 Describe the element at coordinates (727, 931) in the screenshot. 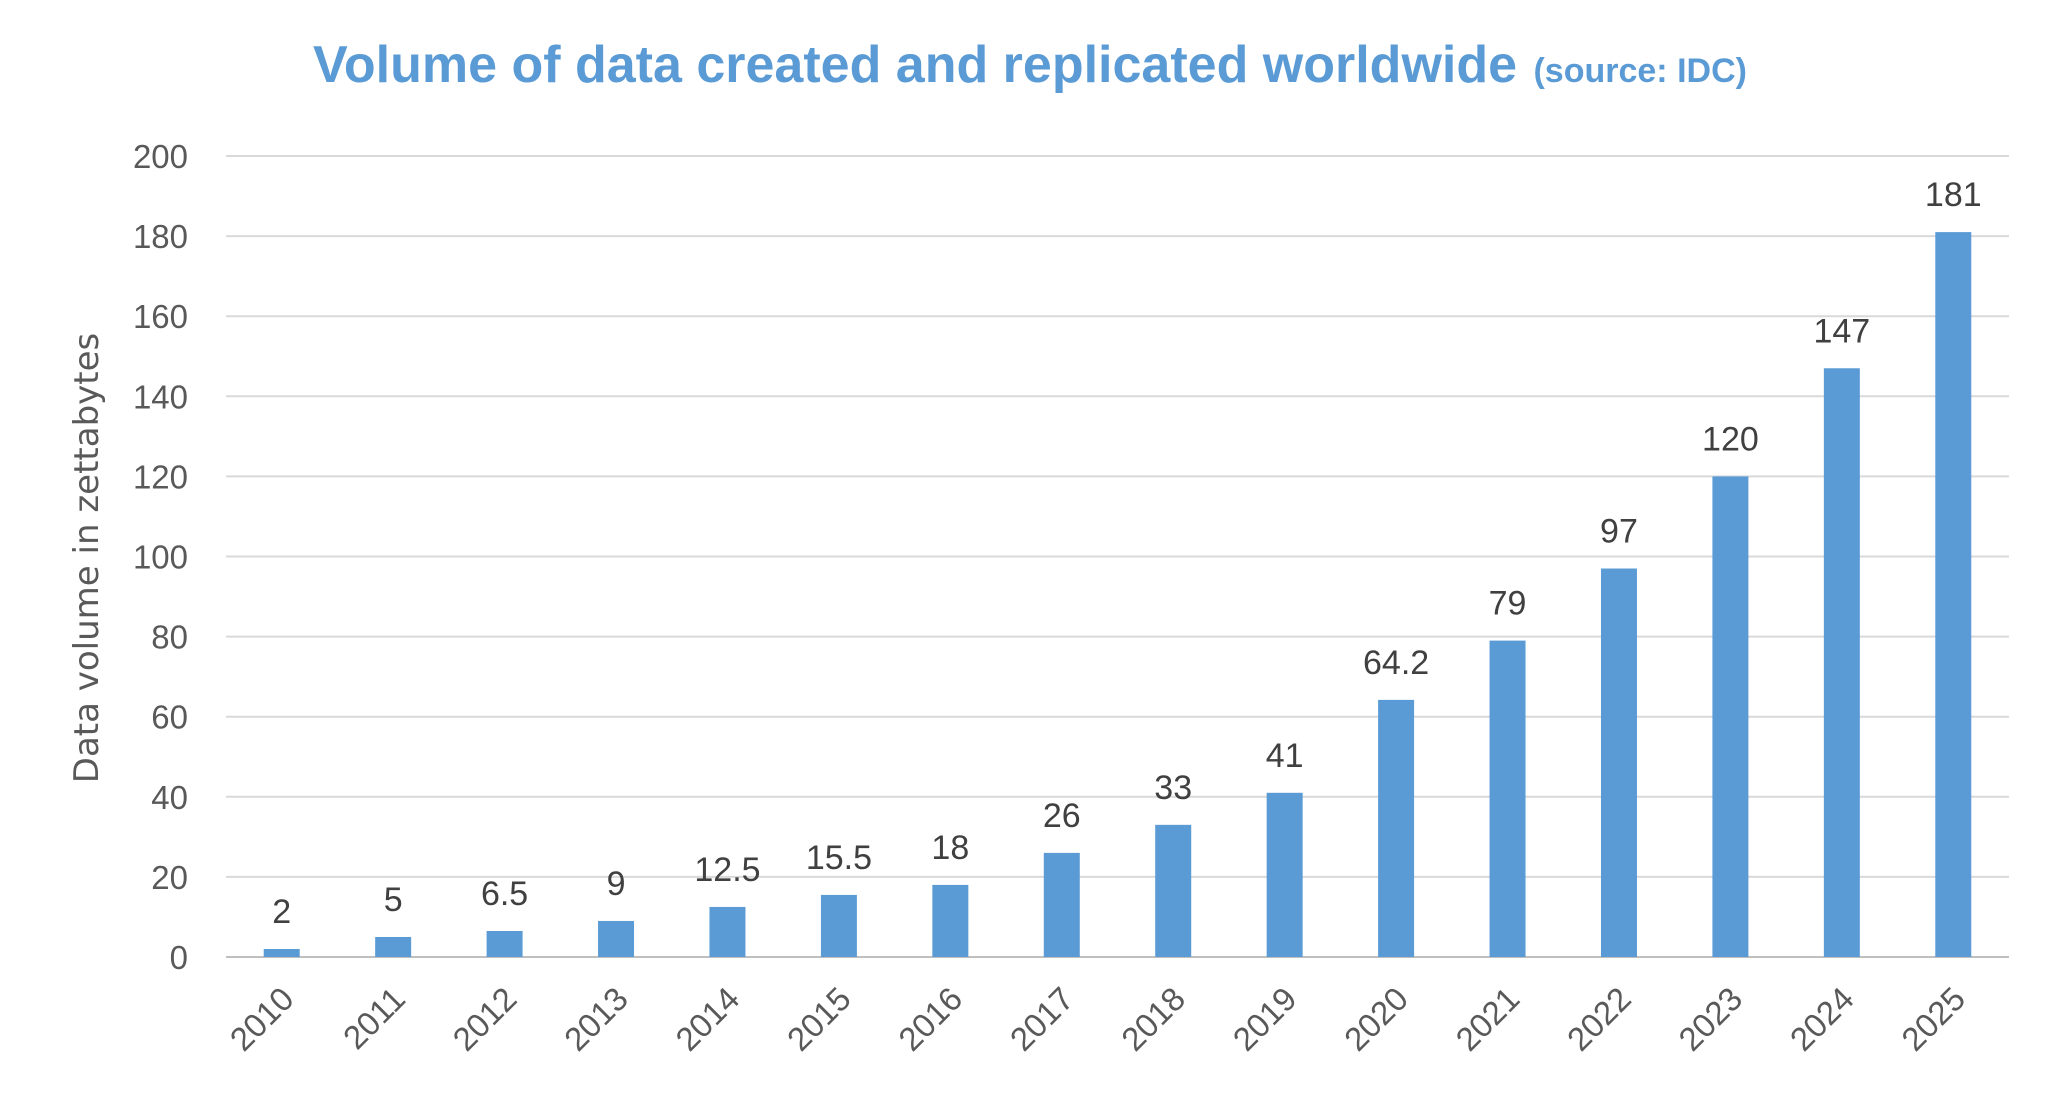

I see `bar-2014` at that location.